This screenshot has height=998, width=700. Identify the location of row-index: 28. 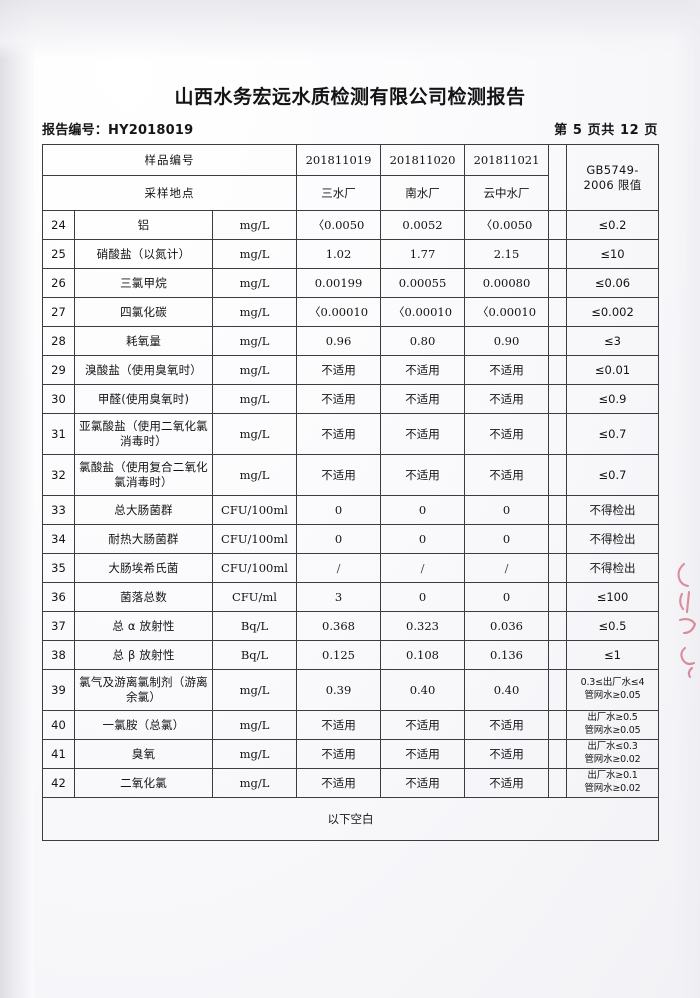
(58, 341).